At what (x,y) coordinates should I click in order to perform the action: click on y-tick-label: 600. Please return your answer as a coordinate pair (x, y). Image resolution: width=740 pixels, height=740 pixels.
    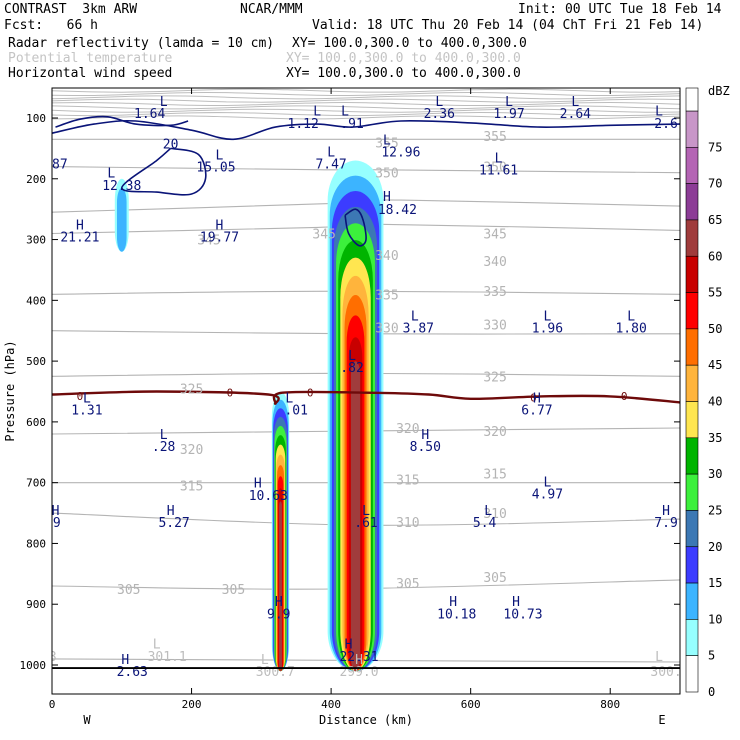
    Looking at the image, I should click on (36, 422).